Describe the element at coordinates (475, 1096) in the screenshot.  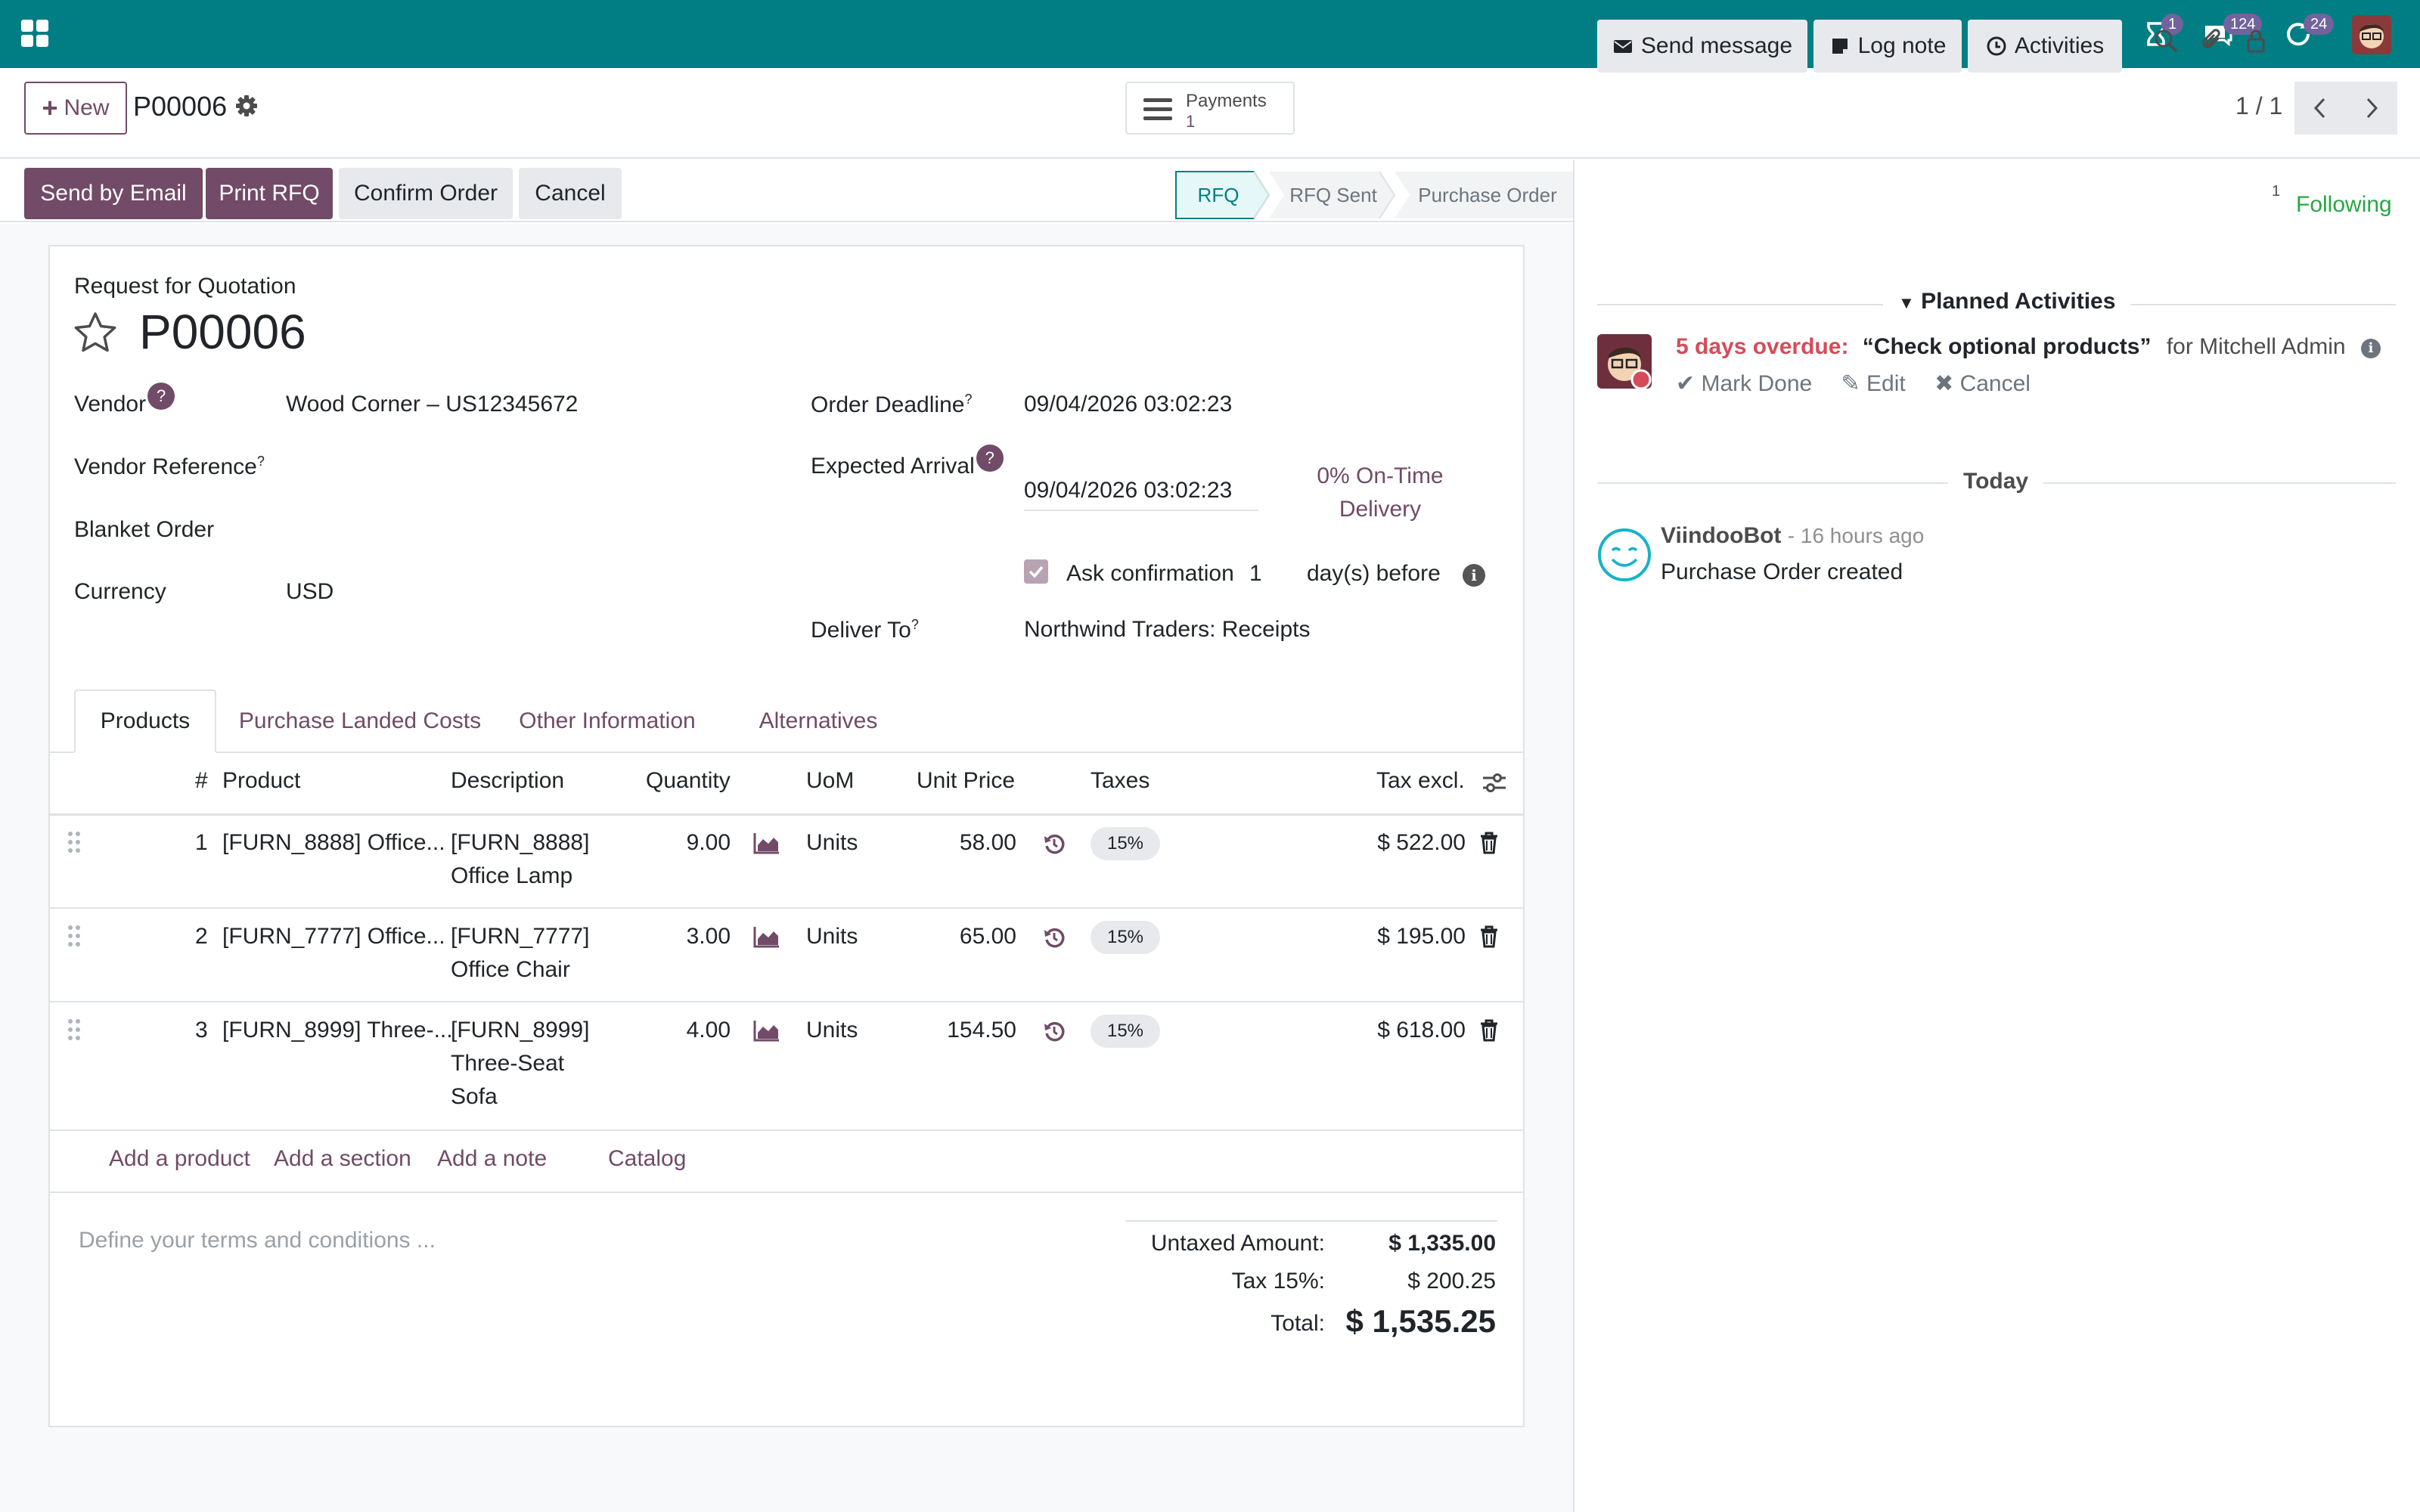
I see `row-description-line3: Sofa` at that location.